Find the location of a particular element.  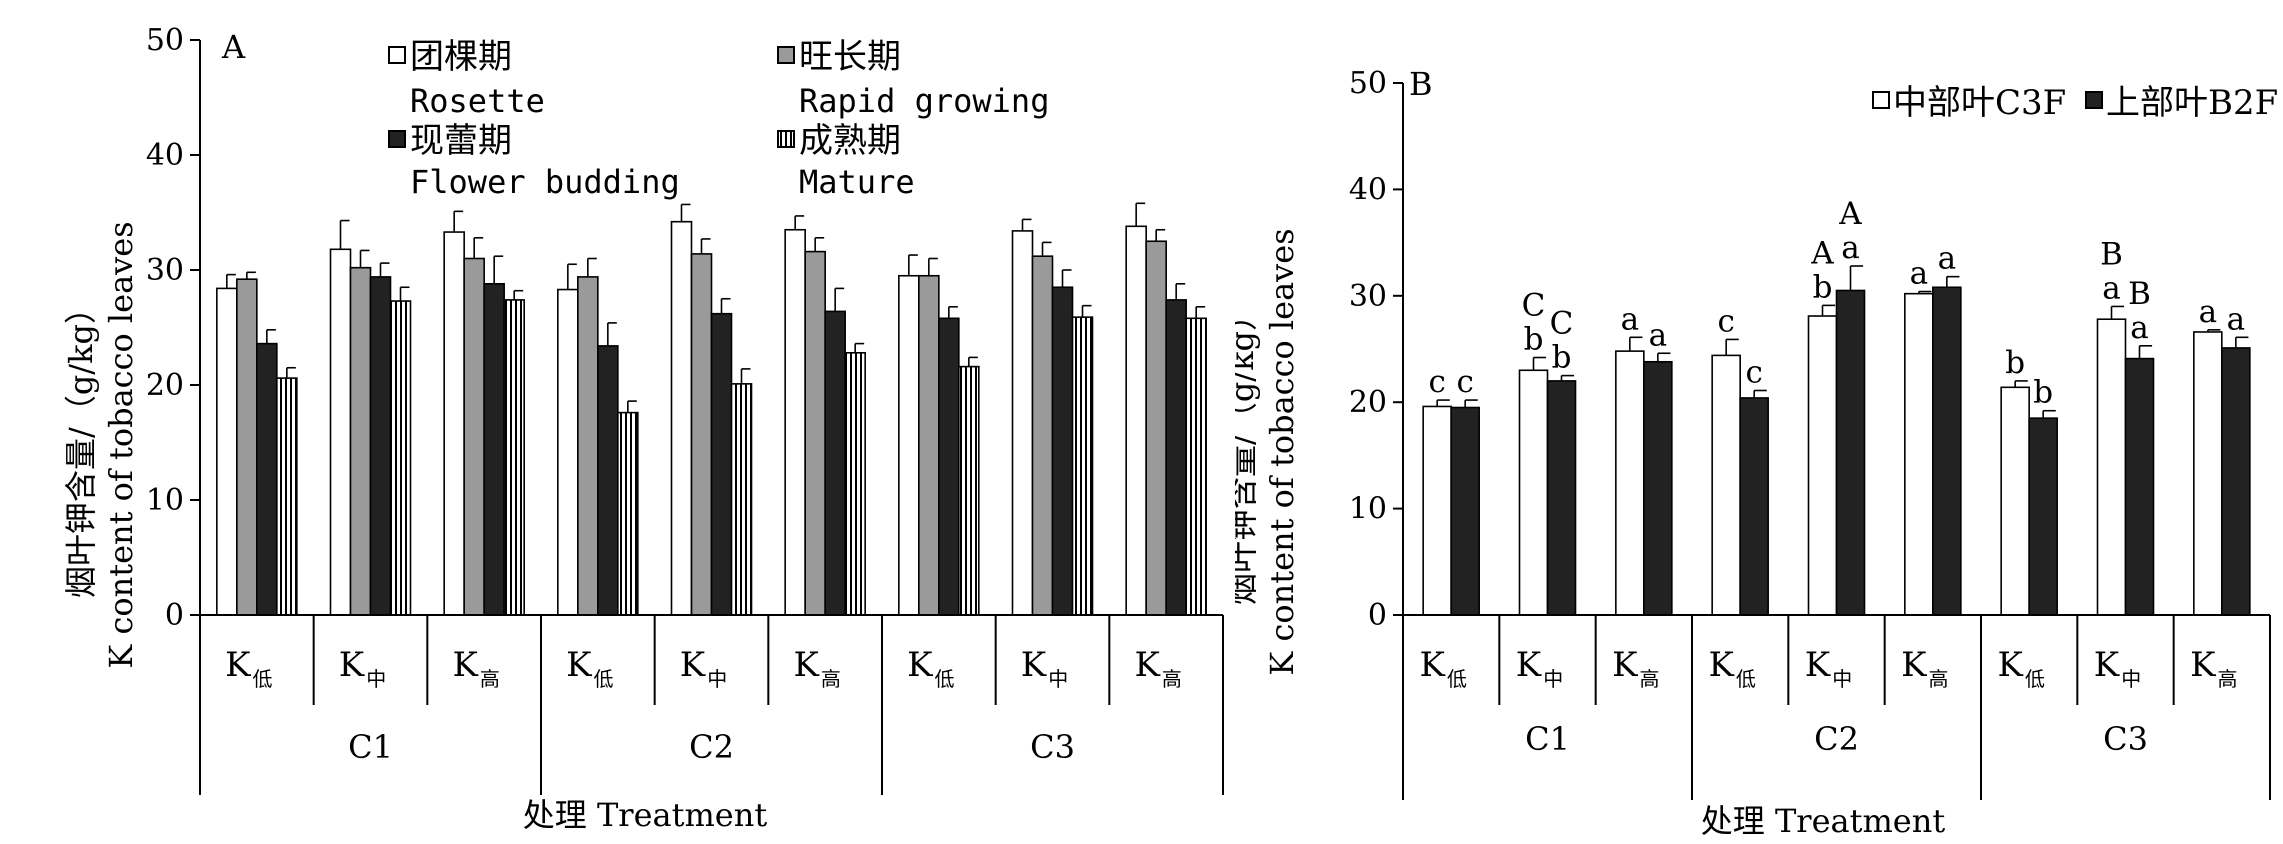

x-group-label: C3 is located at coordinates (1052, 747).